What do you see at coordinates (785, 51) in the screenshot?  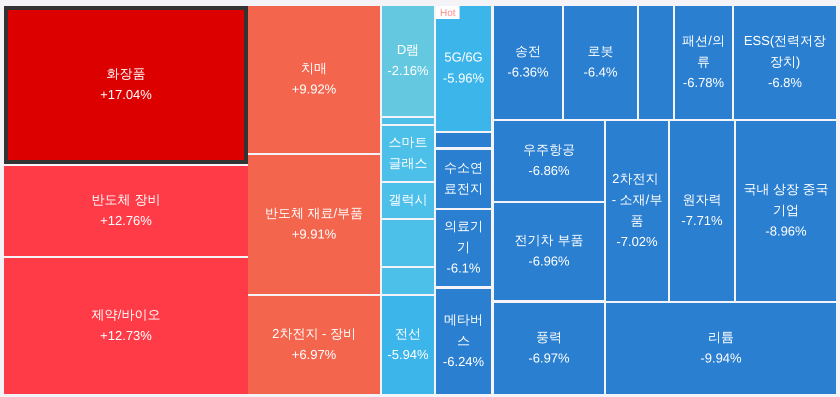 I see `category-label: ESS(전력저장장치)` at bounding box center [785, 51].